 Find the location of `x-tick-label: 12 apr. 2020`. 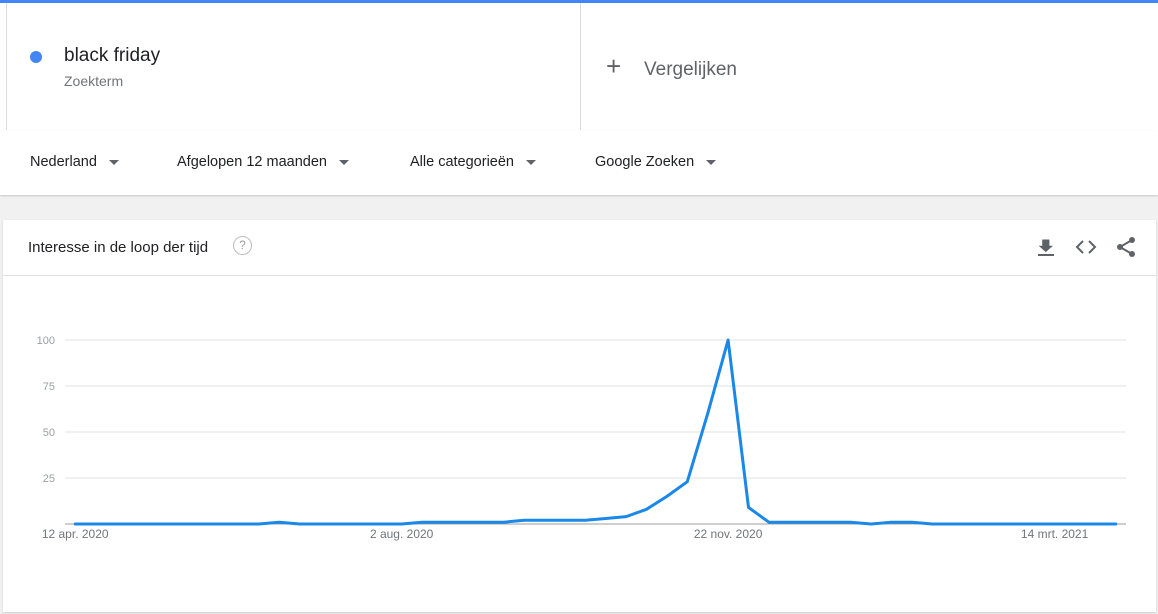

x-tick-label: 12 apr. 2020 is located at coordinates (75, 534).